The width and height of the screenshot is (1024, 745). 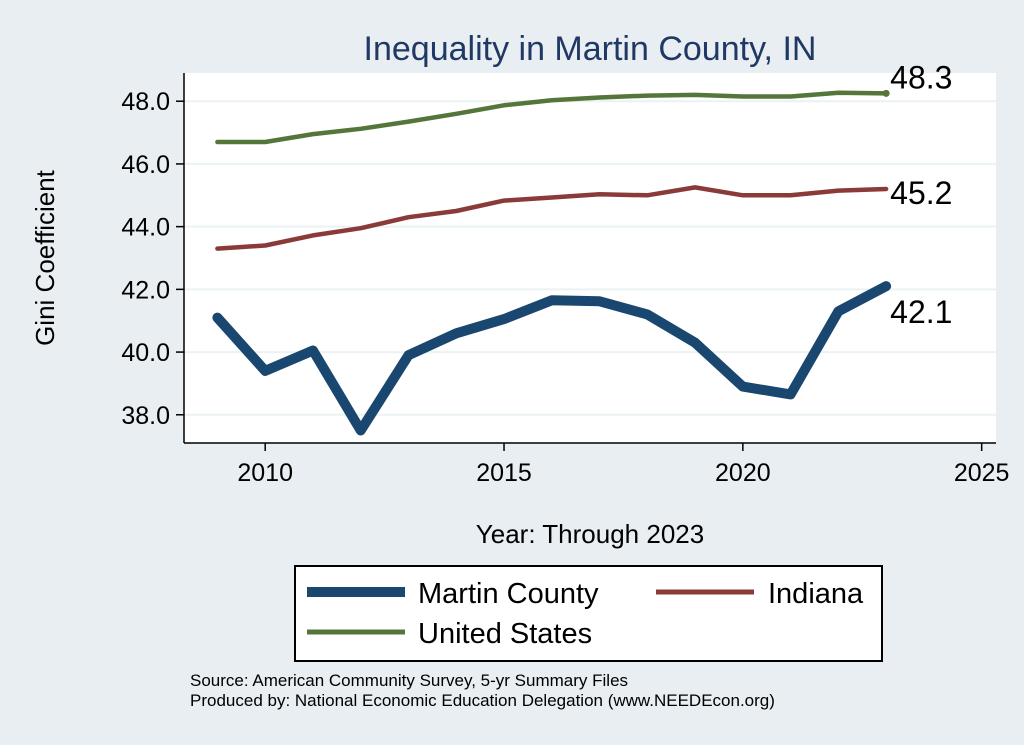 What do you see at coordinates (816, 594) in the screenshot?
I see `legend-label-indiana: Indiana` at bounding box center [816, 594].